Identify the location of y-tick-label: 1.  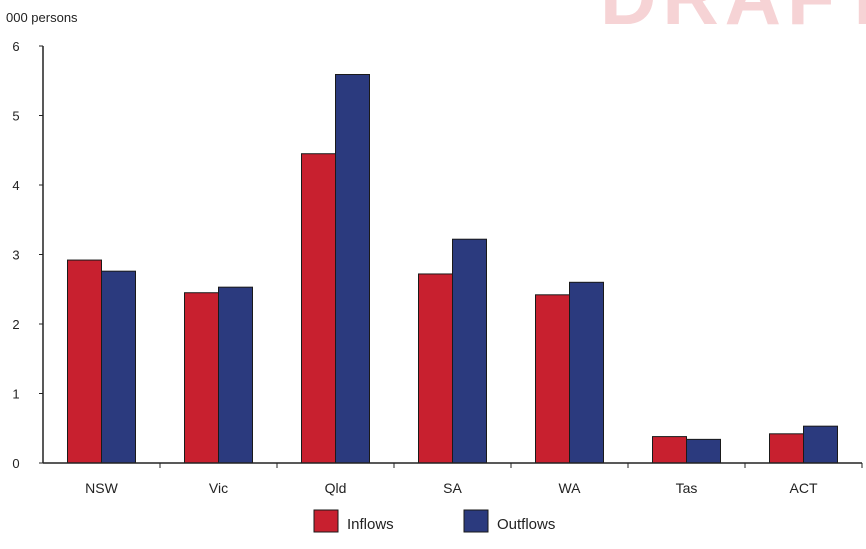
(15, 394).